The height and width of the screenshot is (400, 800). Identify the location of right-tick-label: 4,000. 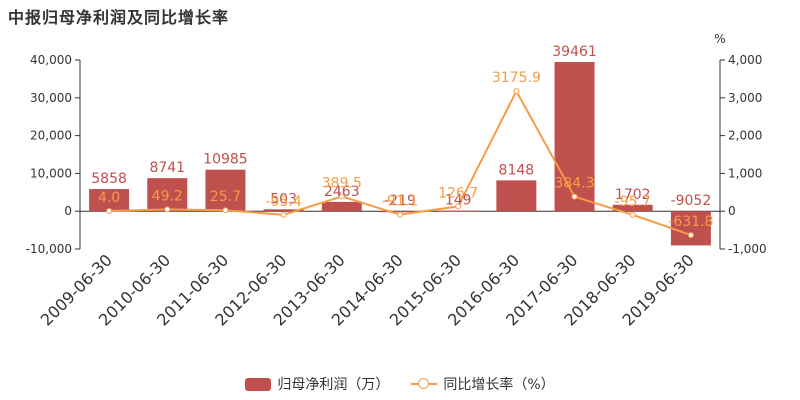
(745, 60).